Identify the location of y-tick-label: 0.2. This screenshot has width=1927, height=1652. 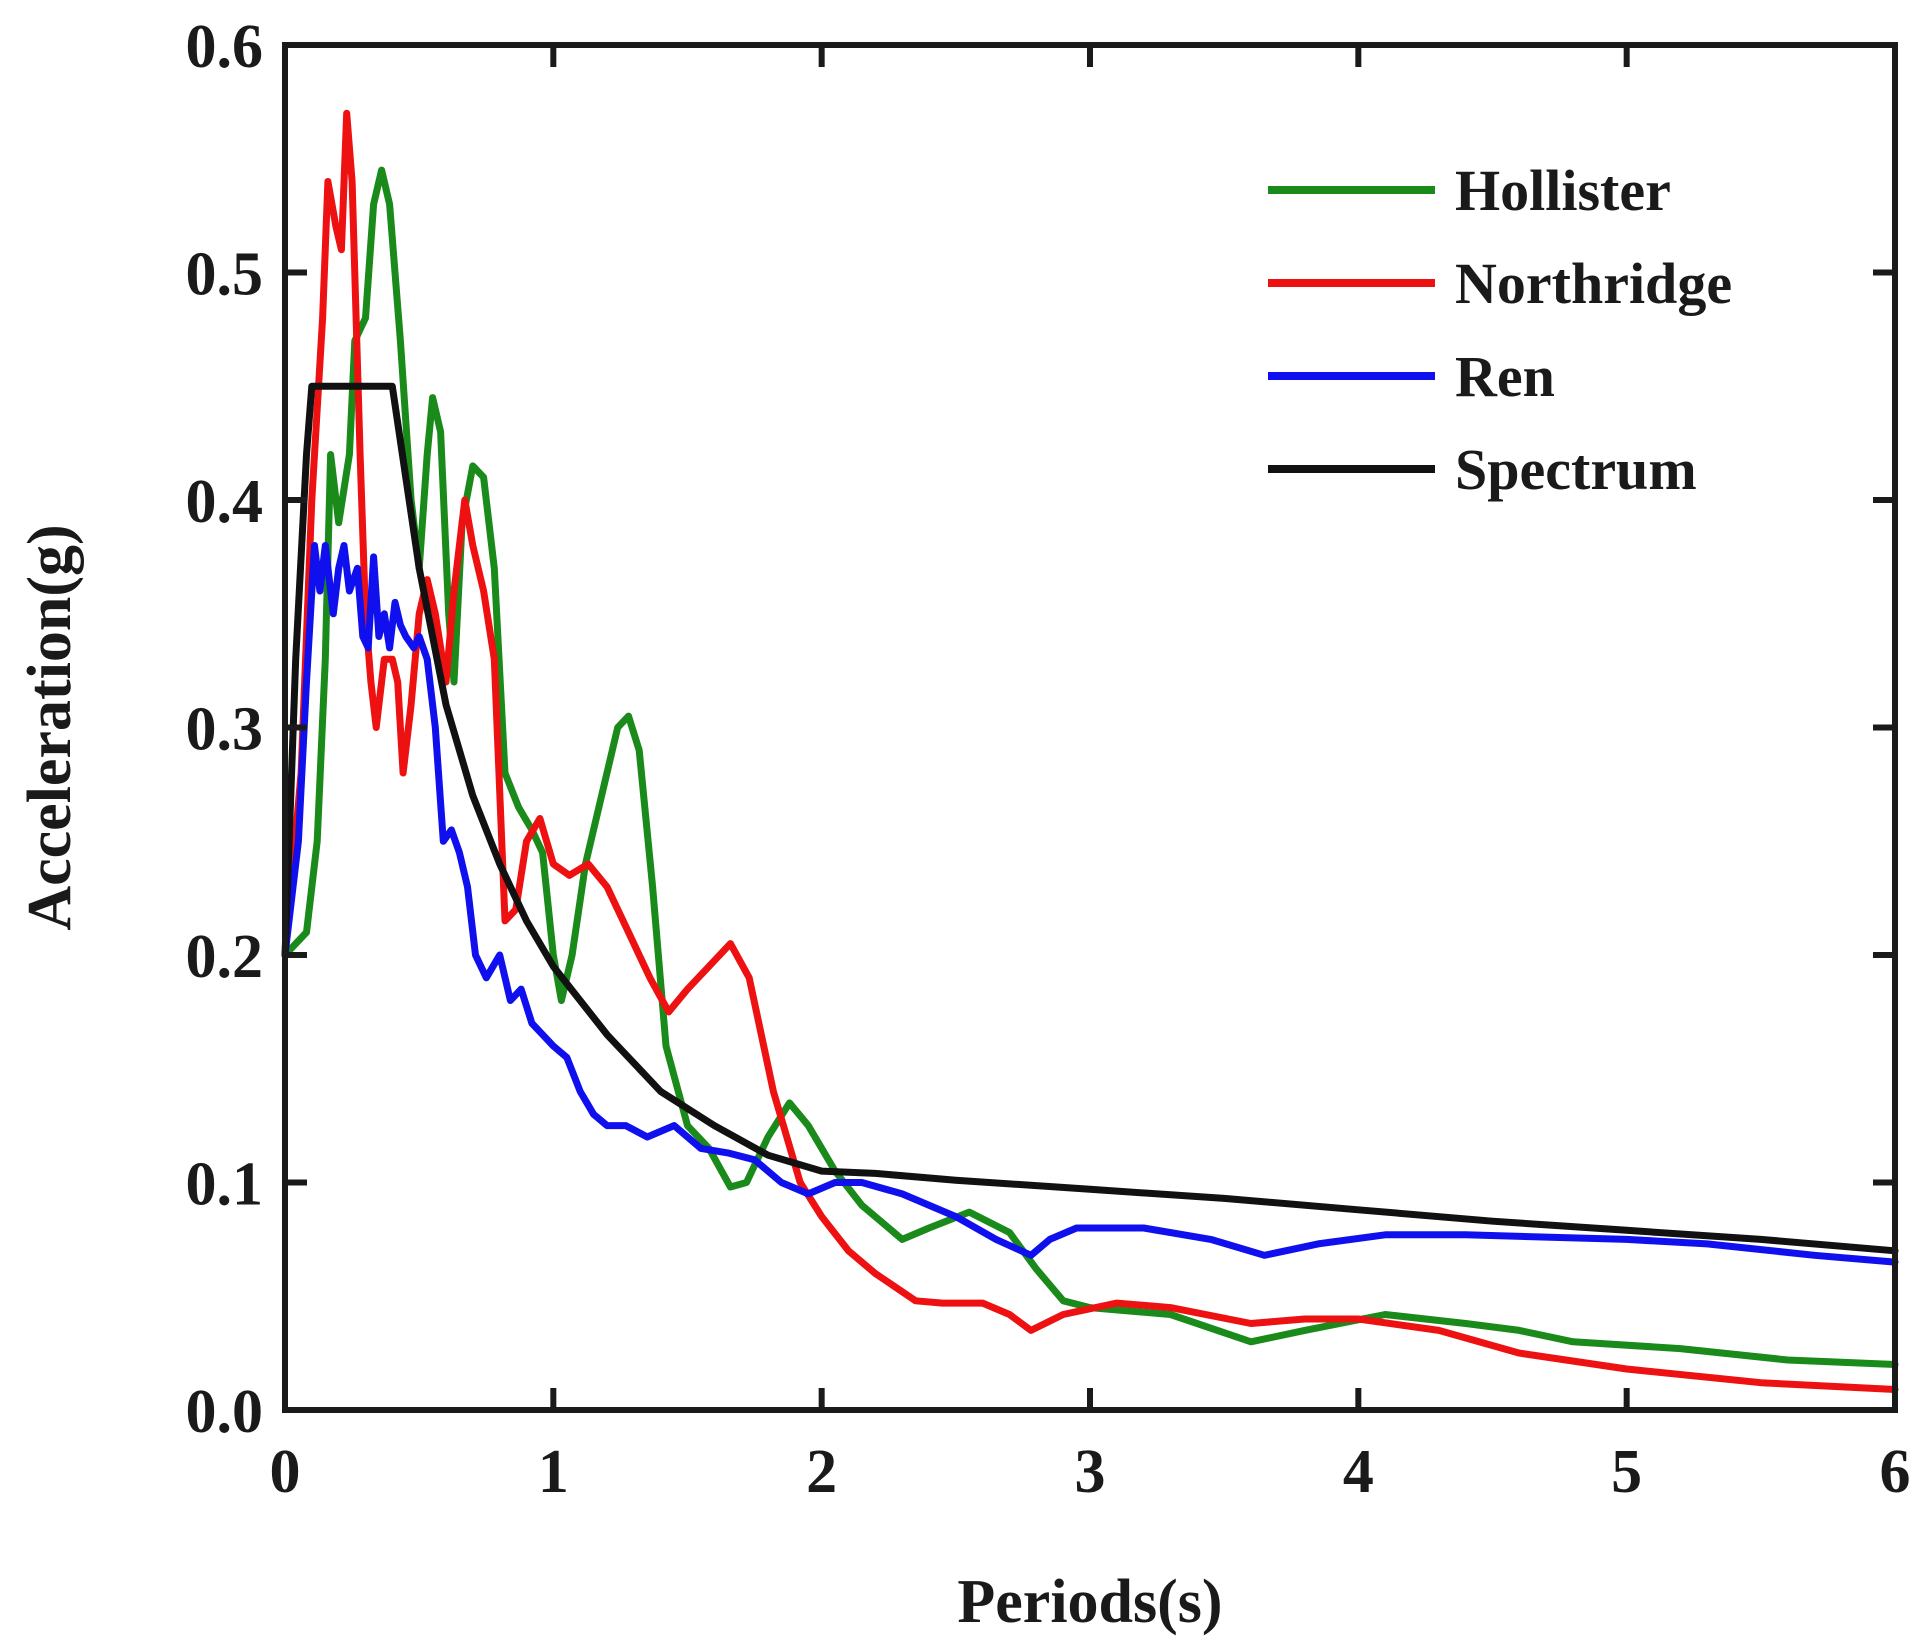
(225, 957).